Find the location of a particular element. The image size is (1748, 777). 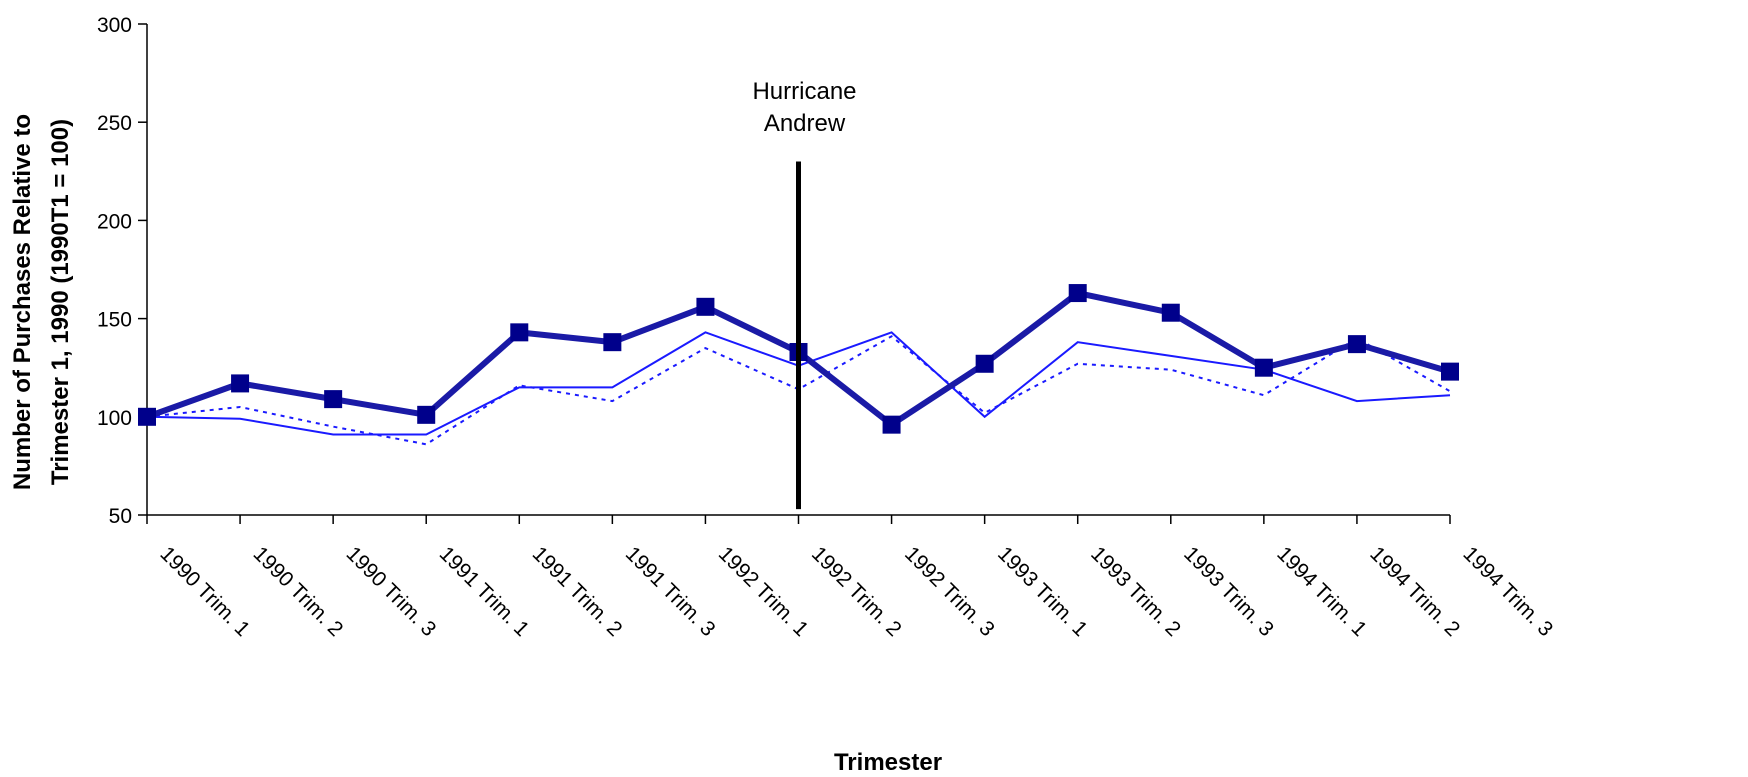

x-tick-label: 1991 Trim. 2 is located at coordinates (577, 591).